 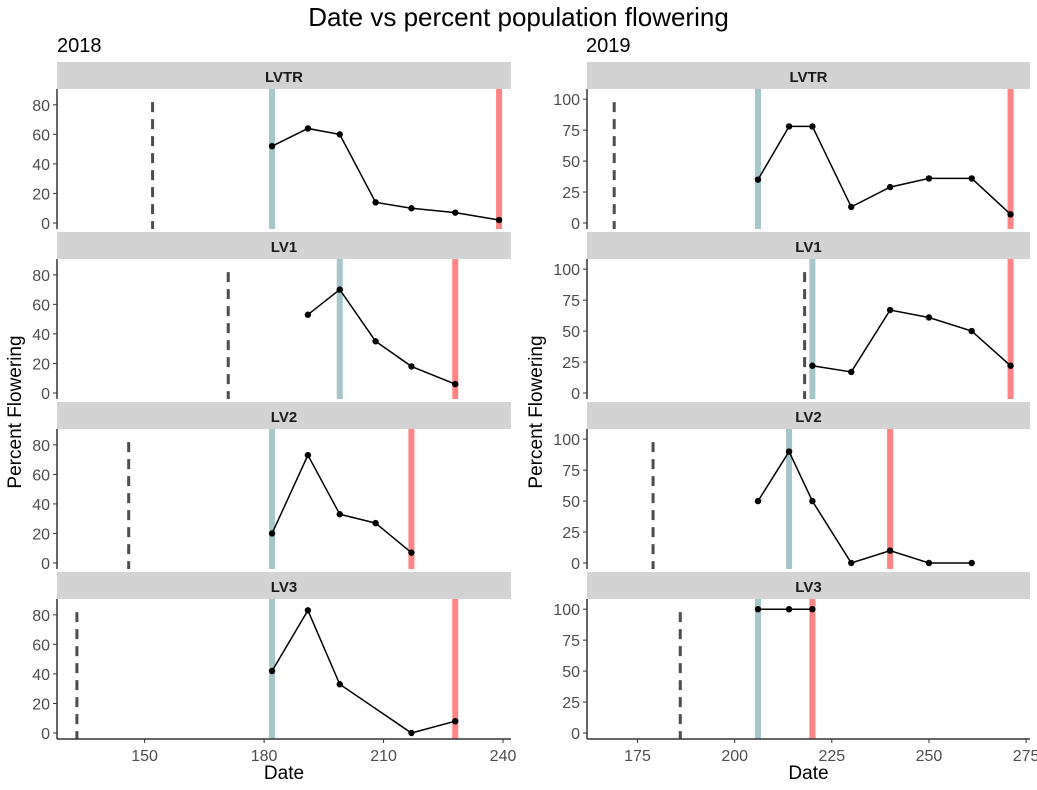 I want to click on panel-2018-LV2: LV2 0 20 40 60 80, so click(x=271, y=487).